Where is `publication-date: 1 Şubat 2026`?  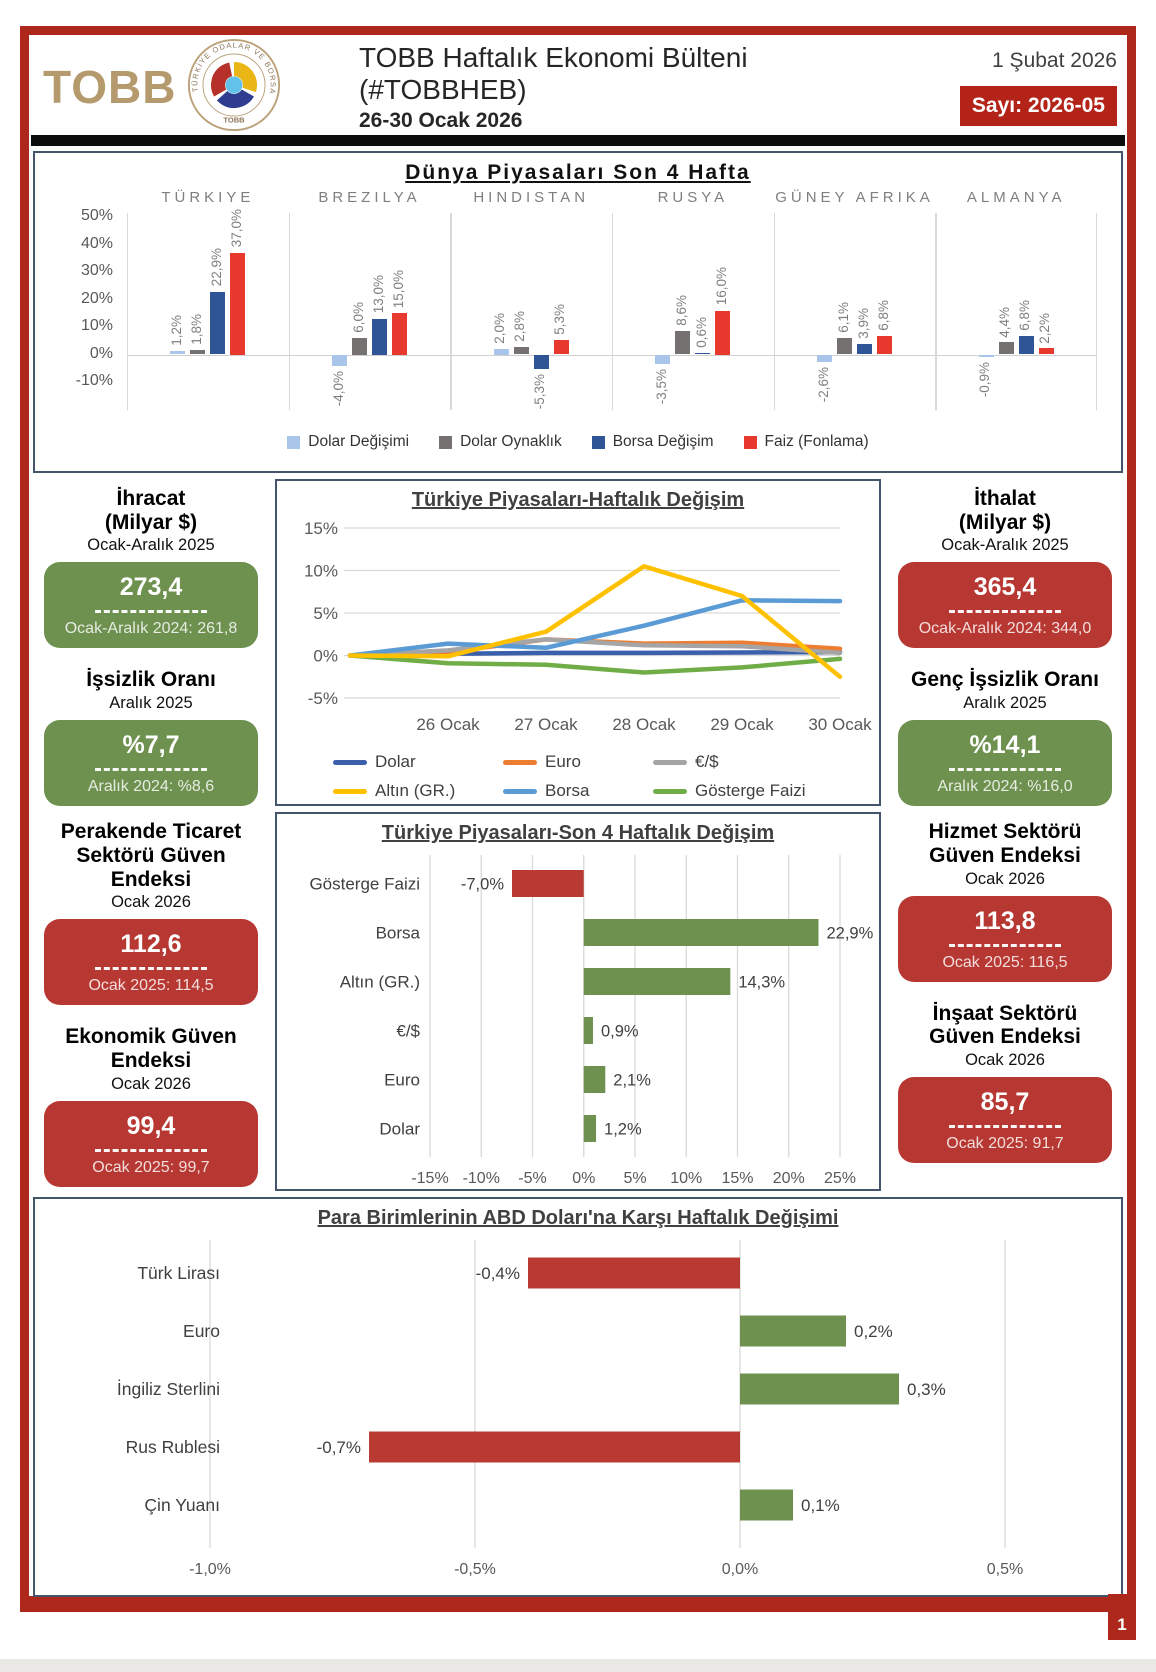 publication-date: 1 Şubat 2026 is located at coordinates (1054, 60).